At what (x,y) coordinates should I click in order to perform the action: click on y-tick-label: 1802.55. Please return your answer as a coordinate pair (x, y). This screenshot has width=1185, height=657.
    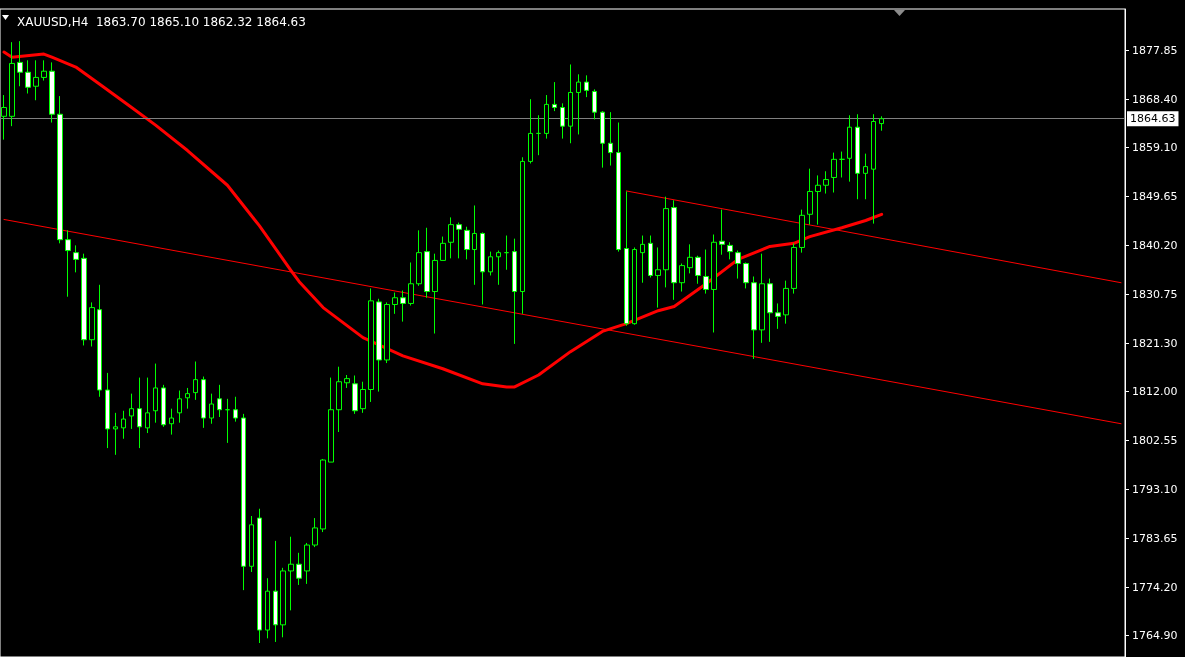
    Looking at the image, I should click on (1155, 441).